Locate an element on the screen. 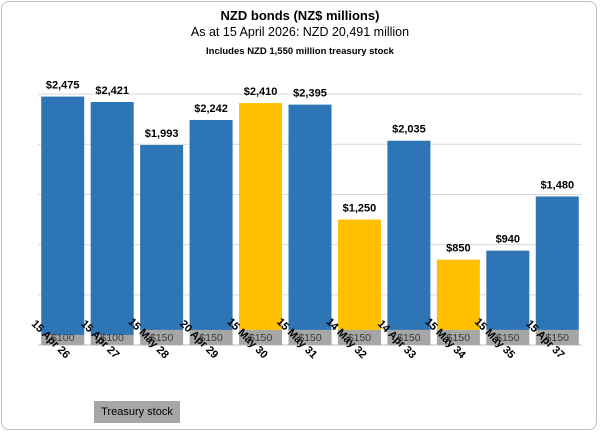  bar-value-label: $940 is located at coordinates (508, 240).